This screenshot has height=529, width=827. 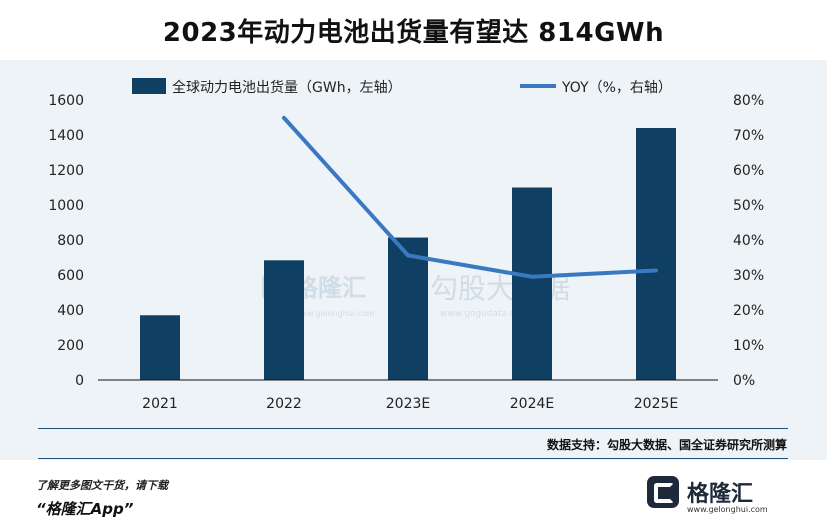 I want to click on right-tick-label: 50%, so click(x=748, y=206).